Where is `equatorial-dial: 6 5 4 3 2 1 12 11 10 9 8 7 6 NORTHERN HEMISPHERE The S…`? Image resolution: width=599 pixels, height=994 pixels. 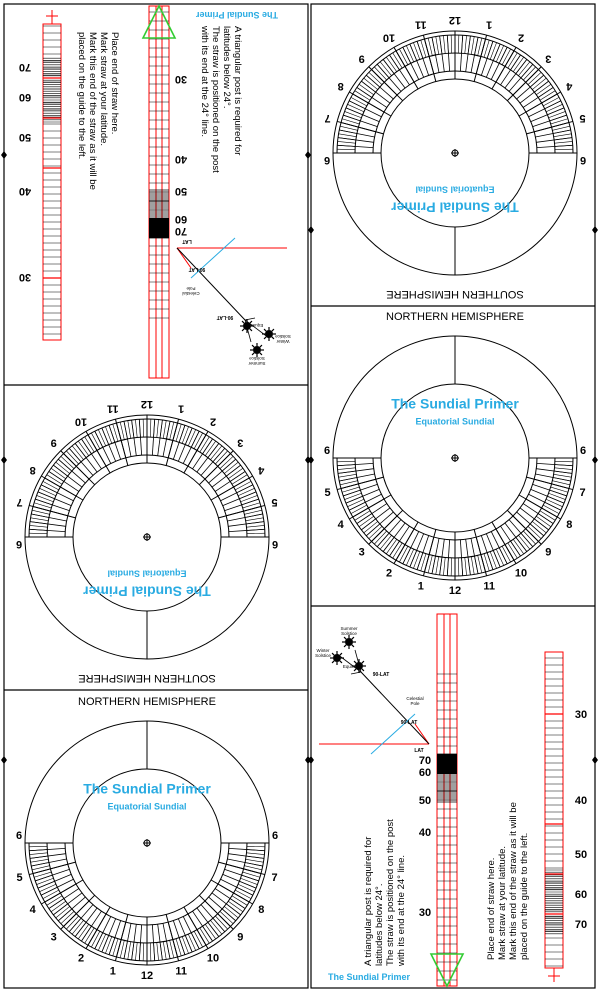
equatorial-dial: 6 5 4 3 2 1 12 11 10 9 8 7 6 NORTHERN HEMISPHERE The S… is located at coordinates (147, 839).